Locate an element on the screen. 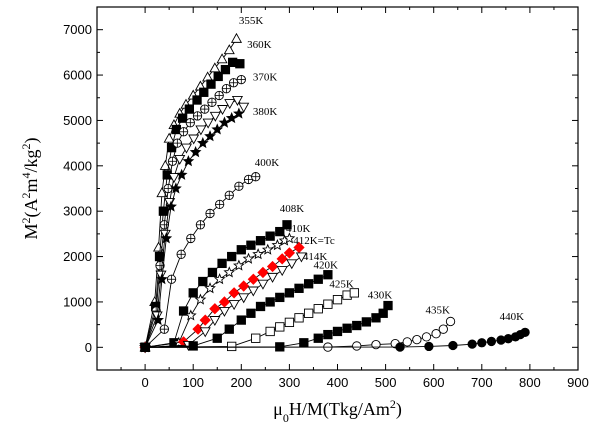  y-axis-title-part: M is located at coordinates (31, 232).